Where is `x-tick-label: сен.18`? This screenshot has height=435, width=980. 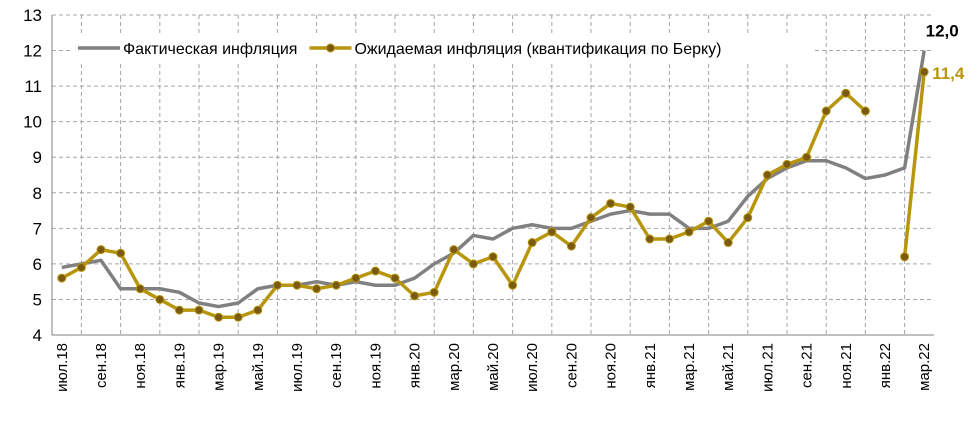
x-tick-label: сен.18 is located at coordinates (101, 365).